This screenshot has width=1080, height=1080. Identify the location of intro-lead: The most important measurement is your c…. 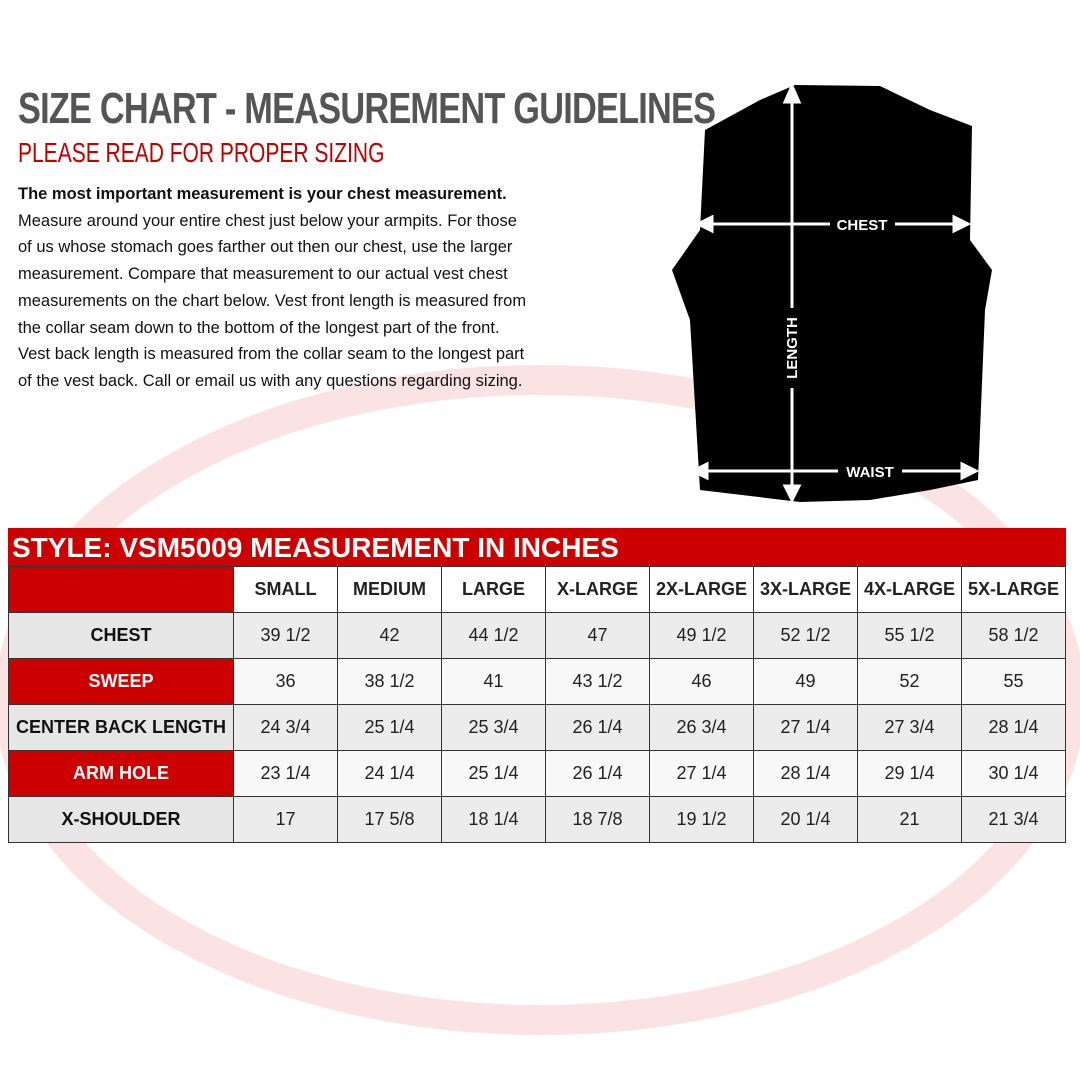
(262, 194).